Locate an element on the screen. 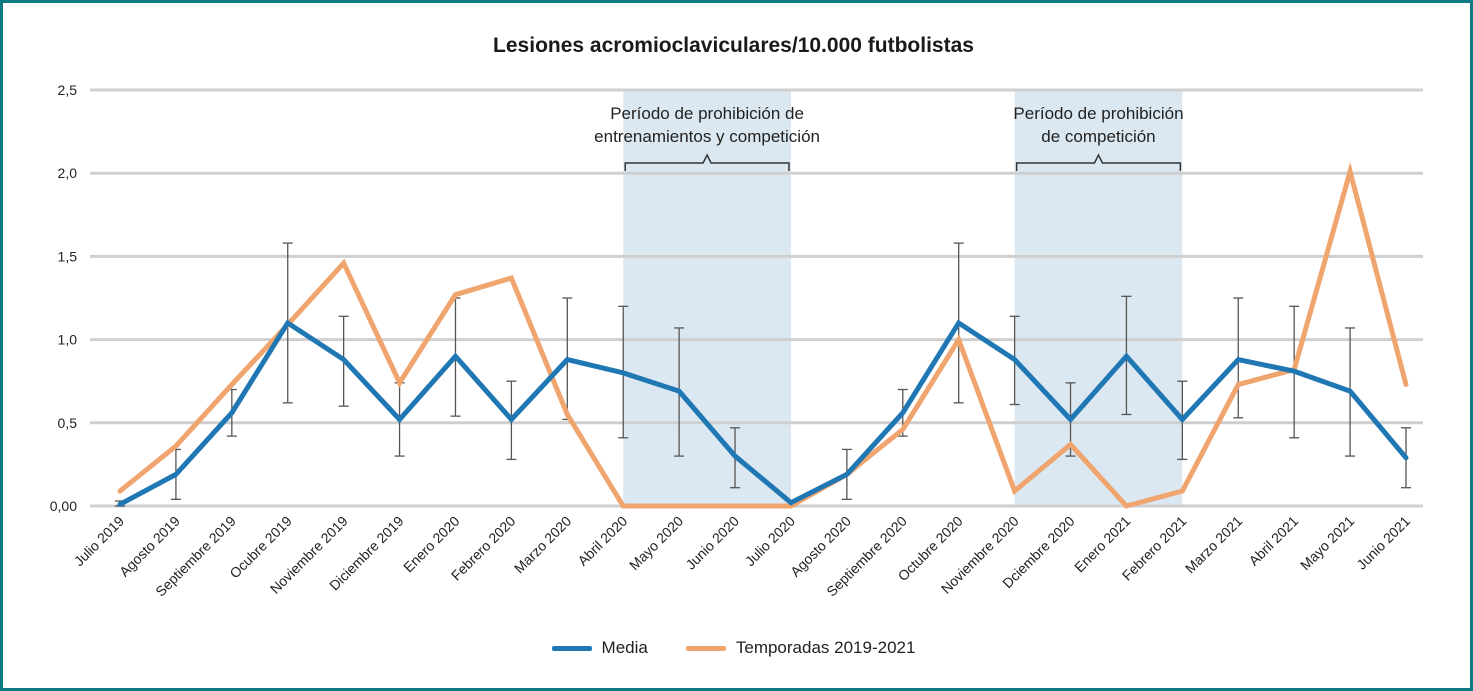  y-tick-label: 2,0 is located at coordinates (68, 173).